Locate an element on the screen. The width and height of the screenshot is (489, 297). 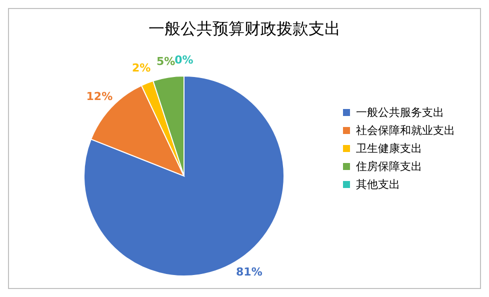
legend-label: 住房保障支出 is located at coordinates (389, 166).